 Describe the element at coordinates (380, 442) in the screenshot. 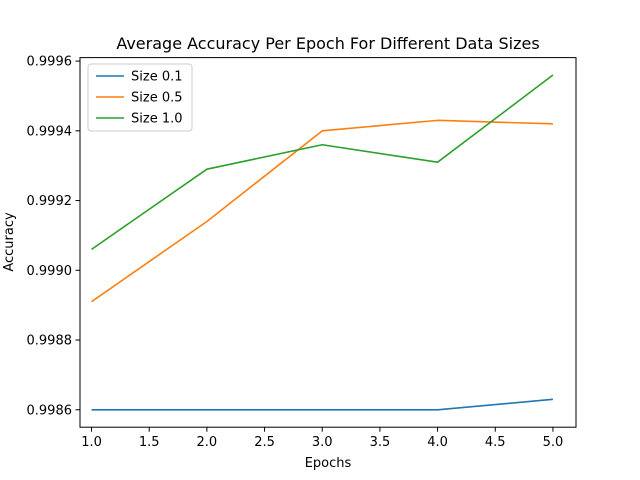

I see `x-tick-label: 3.5` at that location.